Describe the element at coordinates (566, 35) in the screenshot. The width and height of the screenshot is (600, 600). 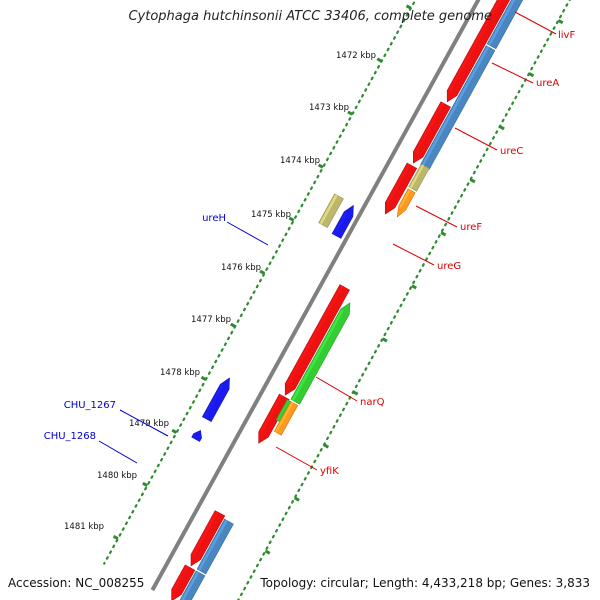
I see `gene-label: livF` at that location.